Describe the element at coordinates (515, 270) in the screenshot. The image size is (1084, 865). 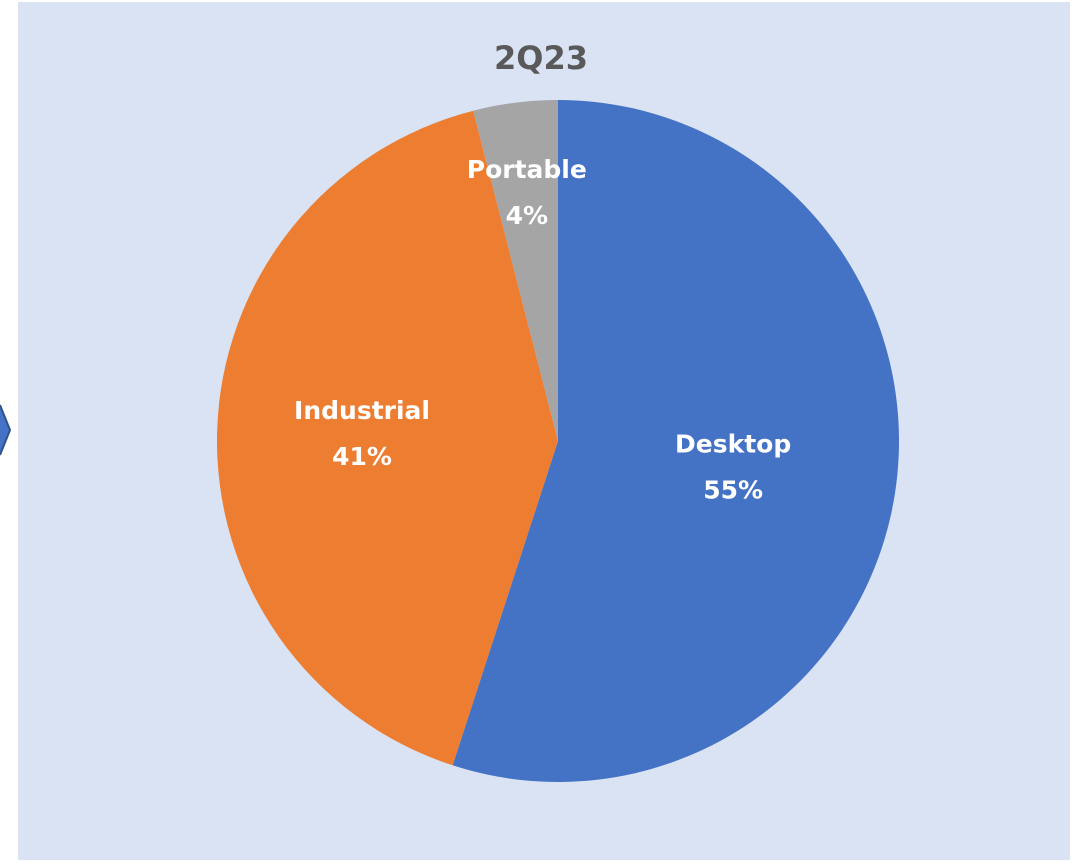
I see `pie-slice` at that location.